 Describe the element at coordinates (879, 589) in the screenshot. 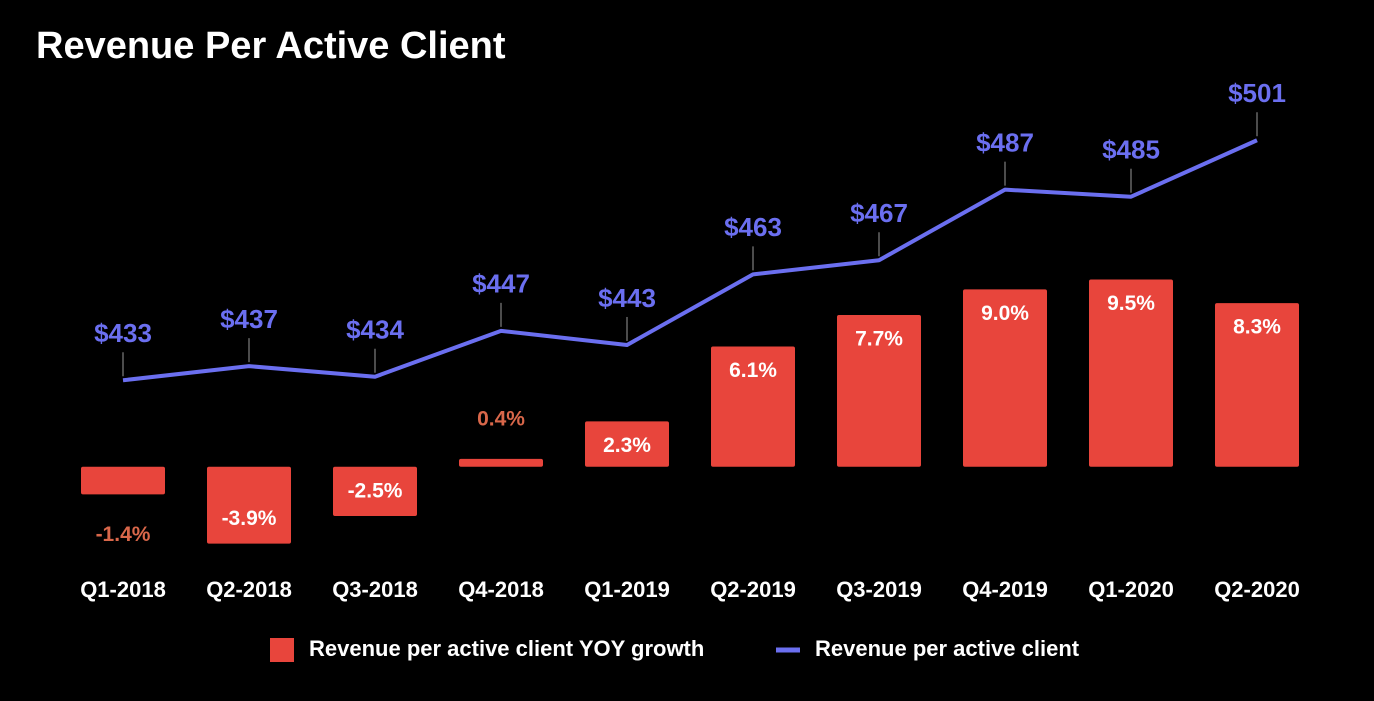

I see `x-tick-label: Q3-2019` at that location.